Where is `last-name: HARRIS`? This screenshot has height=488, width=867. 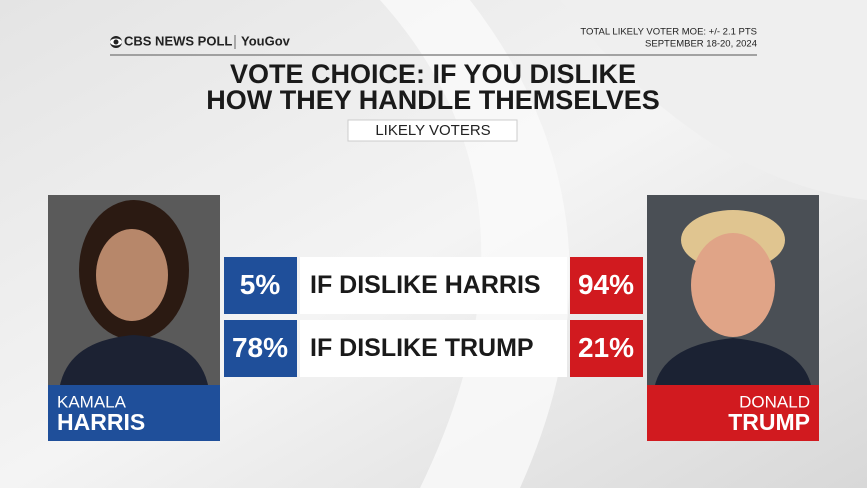 last-name: HARRIS is located at coordinates (101, 422).